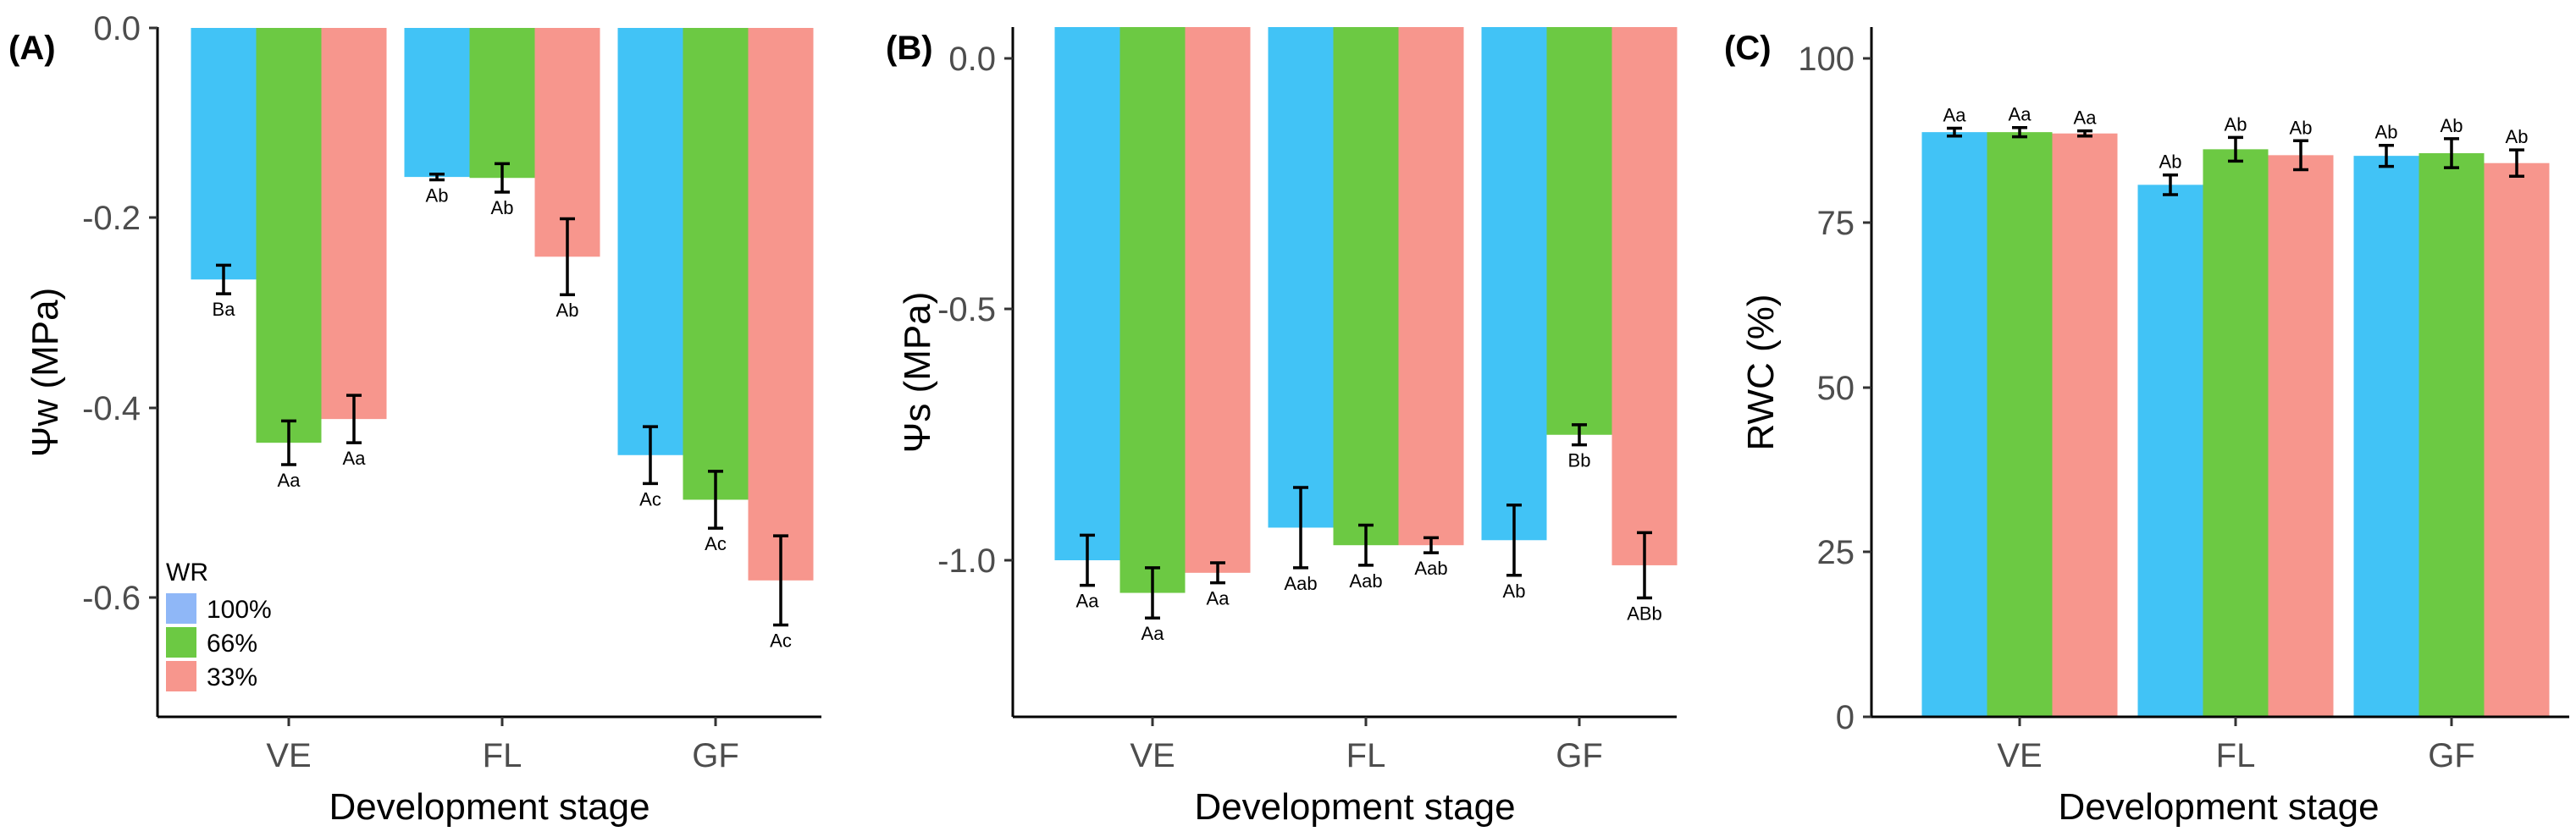 This screenshot has height=837, width=2576. Describe the element at coordinates (225, 310) in the screenshot. I see `significance-label: Ba` at that location.